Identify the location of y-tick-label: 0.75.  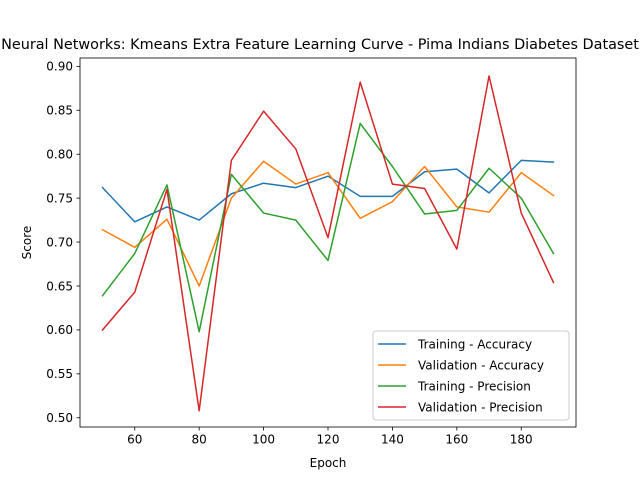
(59, 198).